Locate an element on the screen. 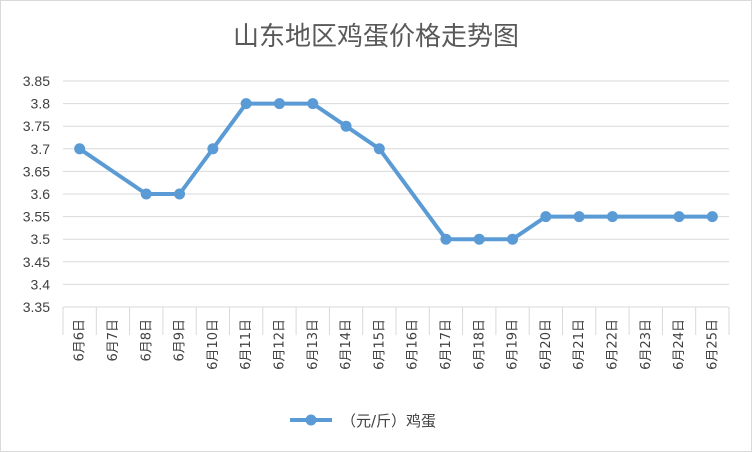 This screenshot has width=752, height=452. x-tick-label: 6月6日 is located at coordinates (80, 340).